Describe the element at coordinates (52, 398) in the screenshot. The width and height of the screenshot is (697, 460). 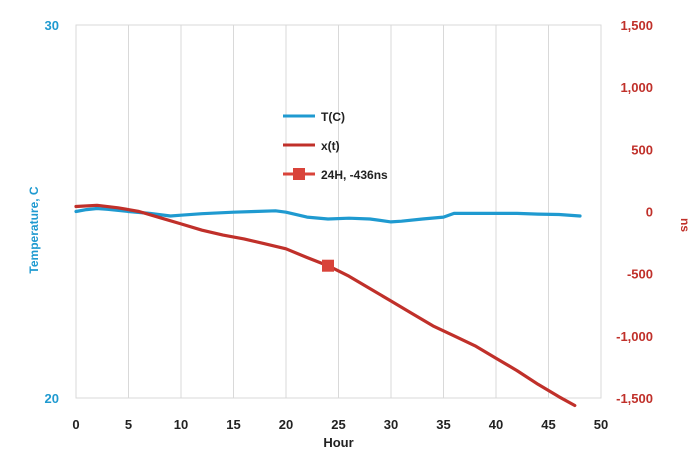
I see `y-left-tick-label: 20` at that location.